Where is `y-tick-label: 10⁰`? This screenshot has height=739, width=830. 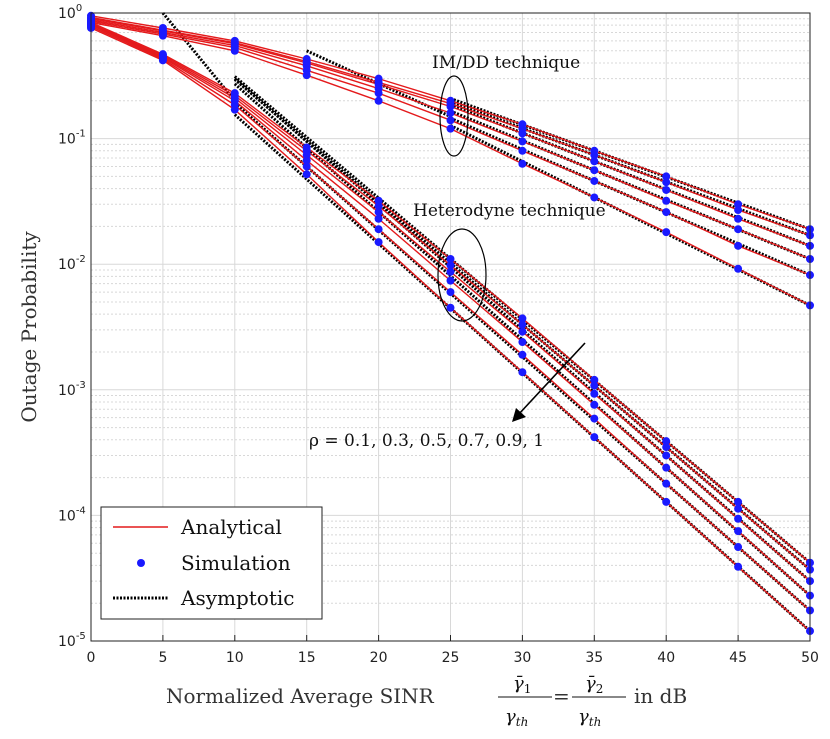
y-tick-label: 10⁰ is located at coordinates (70, 12).